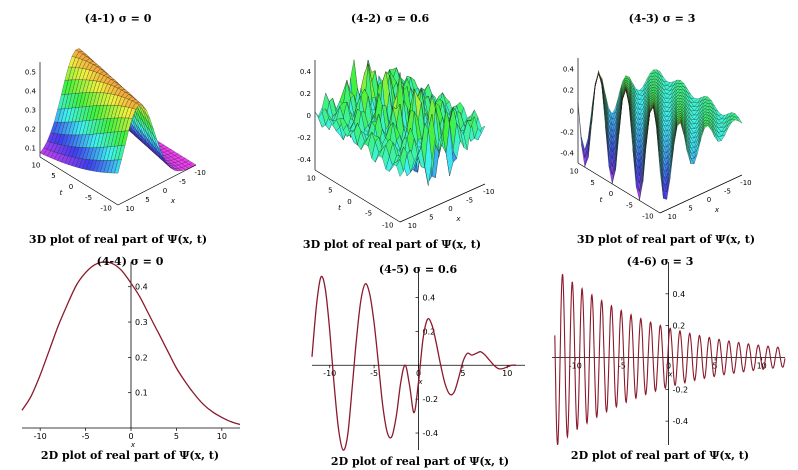 This screenshot has height=470, width=798. What do you see at coordinates (79, 181) in the screenshot?
I see `s1-t-axis` at bounding box center [79, 181].